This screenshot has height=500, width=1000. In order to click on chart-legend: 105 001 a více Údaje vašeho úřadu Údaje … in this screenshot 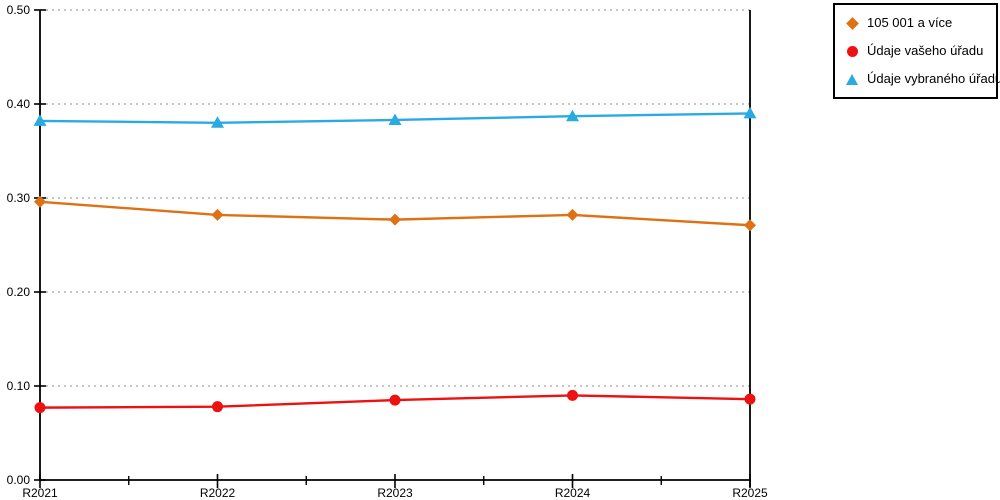, I will do `click(916, 51)`.